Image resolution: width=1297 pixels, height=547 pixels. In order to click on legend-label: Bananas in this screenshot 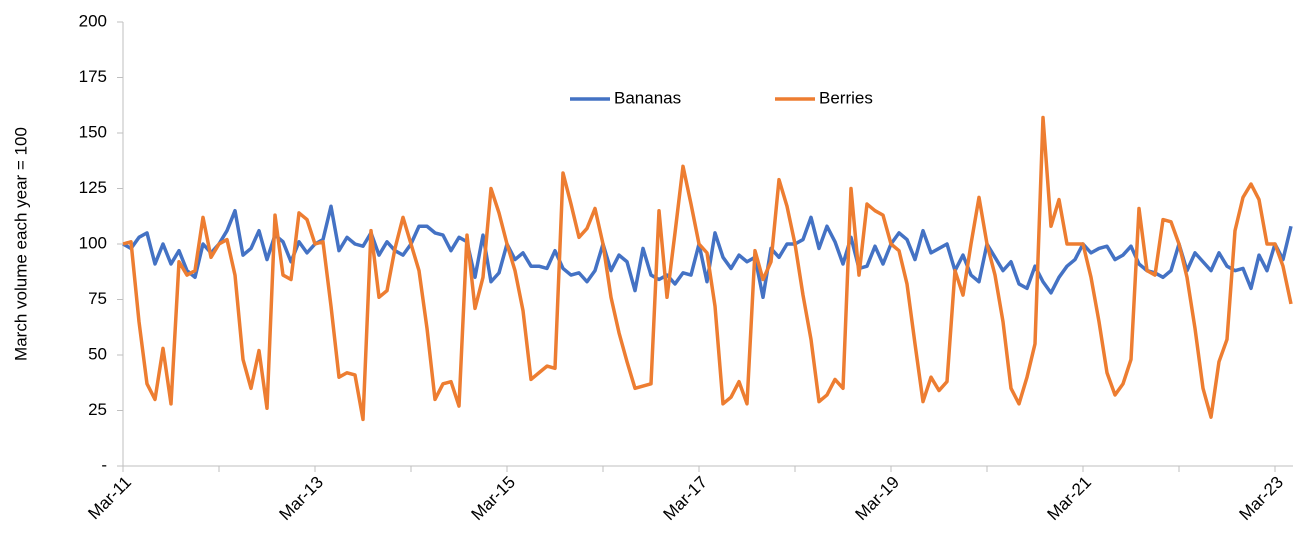, I will do `click(647, 97)`.